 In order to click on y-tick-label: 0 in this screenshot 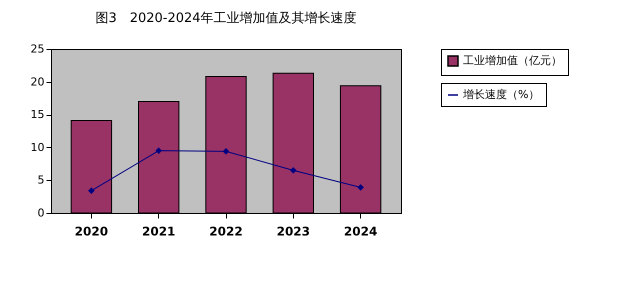, I will do `click(41, 213)`.